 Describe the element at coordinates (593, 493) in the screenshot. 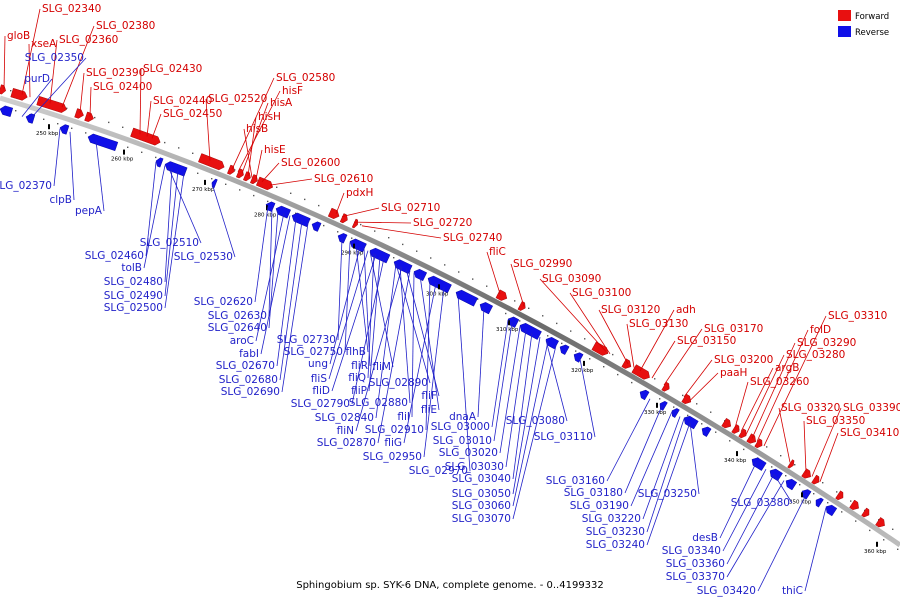

I see `gene-label-slg-03180: SLG_03180` at that location.